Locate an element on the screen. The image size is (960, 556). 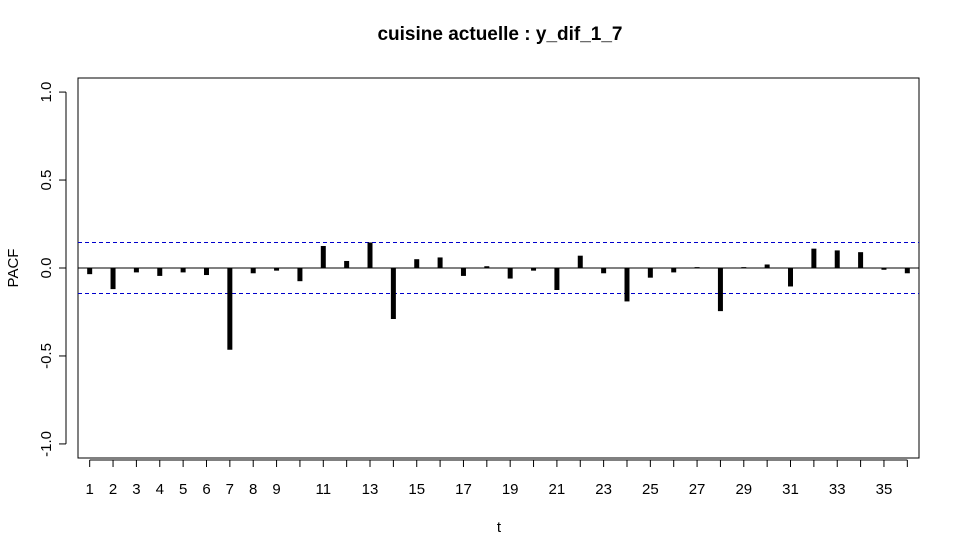
x-tick-label: 3 is located at coordinates (136, 489).